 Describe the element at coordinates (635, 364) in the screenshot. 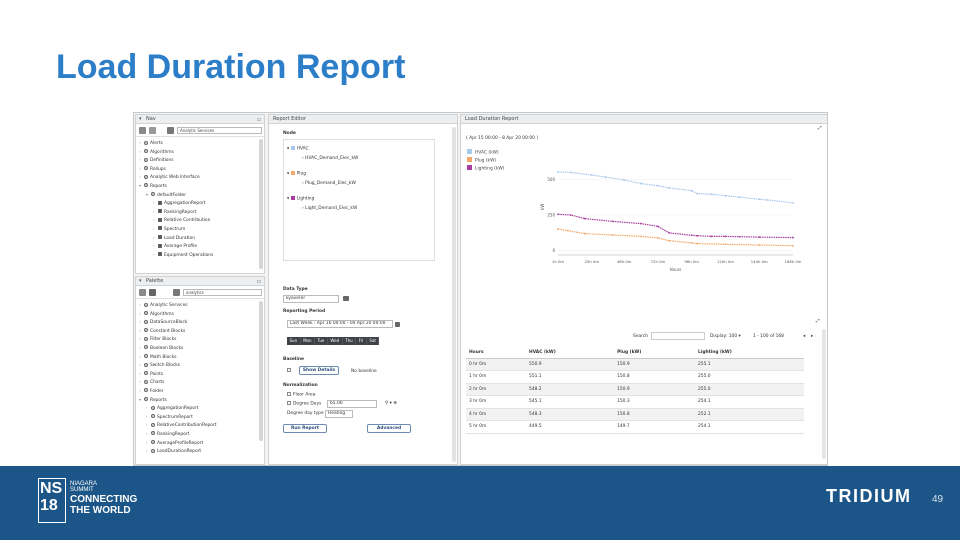

I see `table-row: 0 hr 0m 550.9 150.9 255.1` at that location.